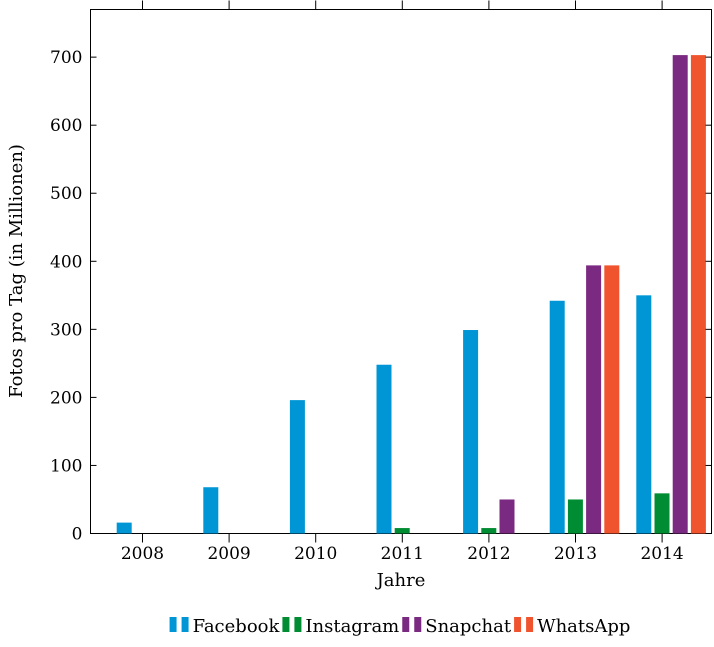  Describe the element at coordinates (66, 466) in the screenshot. I see `y-tick-label: 100` at that location.